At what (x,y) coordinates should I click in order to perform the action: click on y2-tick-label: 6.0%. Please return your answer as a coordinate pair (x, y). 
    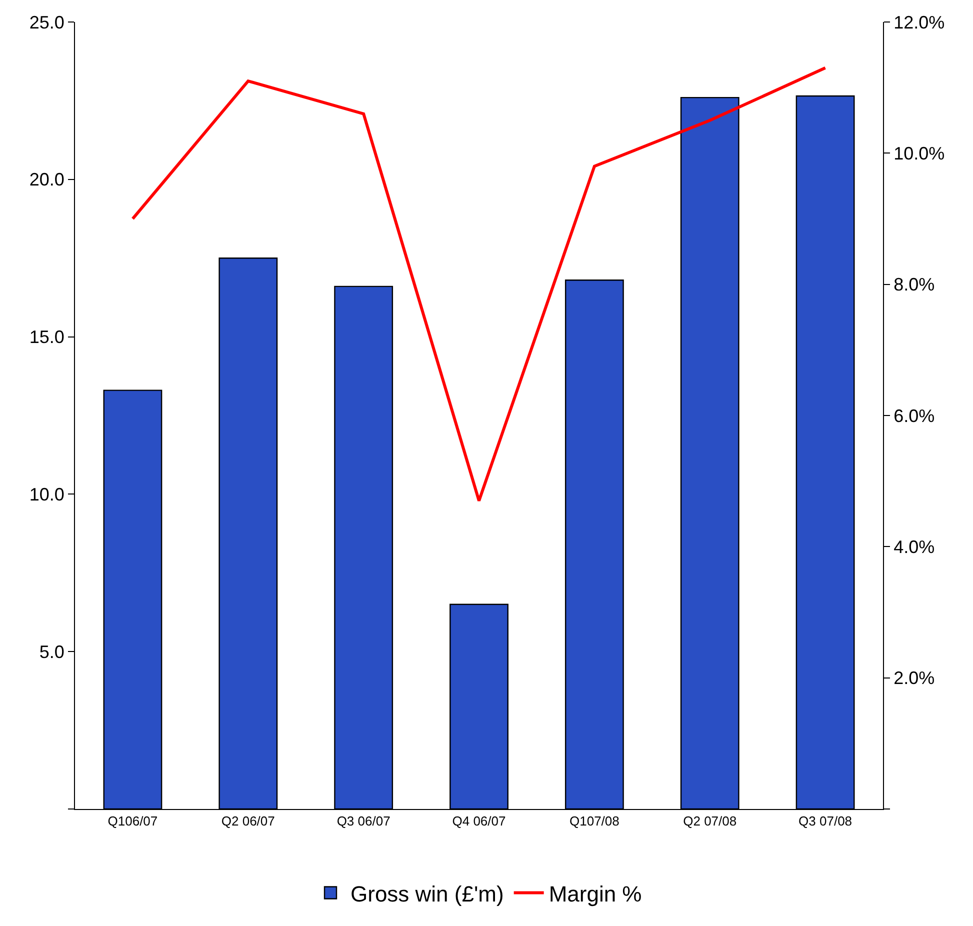
    Looking at the image, I should click on (914, 416).